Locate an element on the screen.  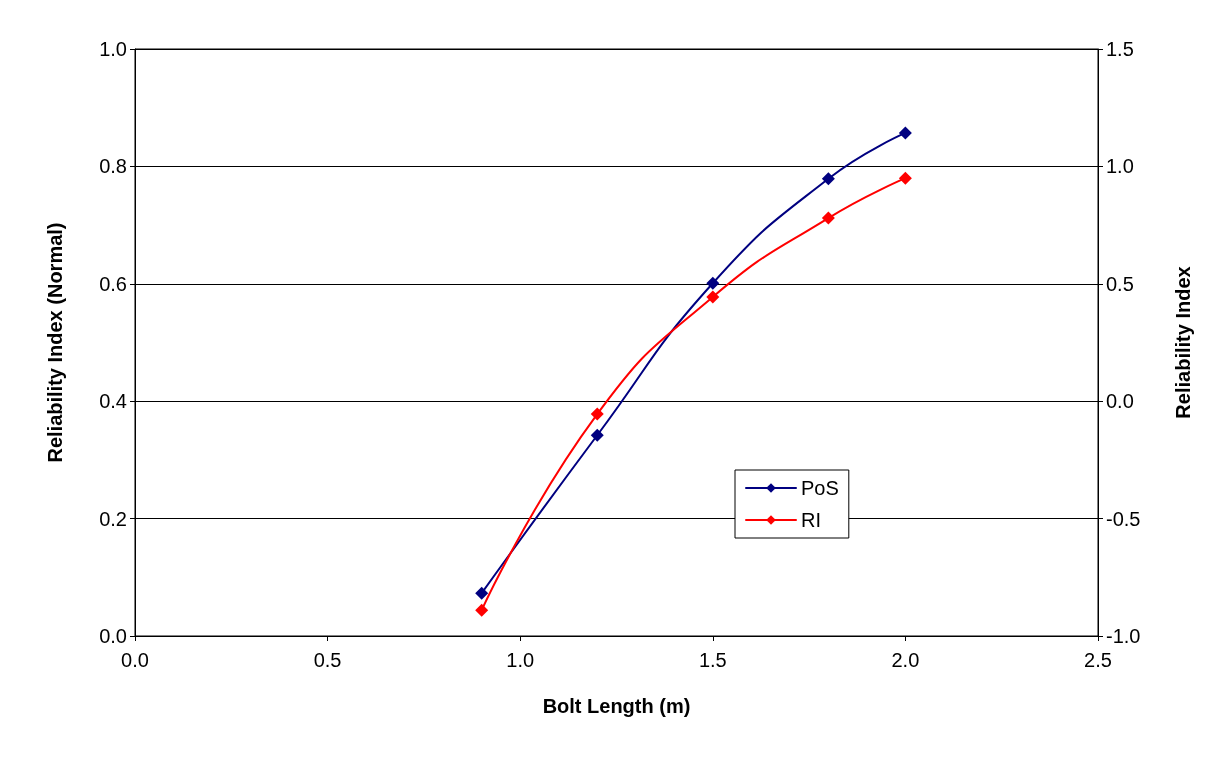
x-tick-label: 2.0 is located at coordinates (905, 660).